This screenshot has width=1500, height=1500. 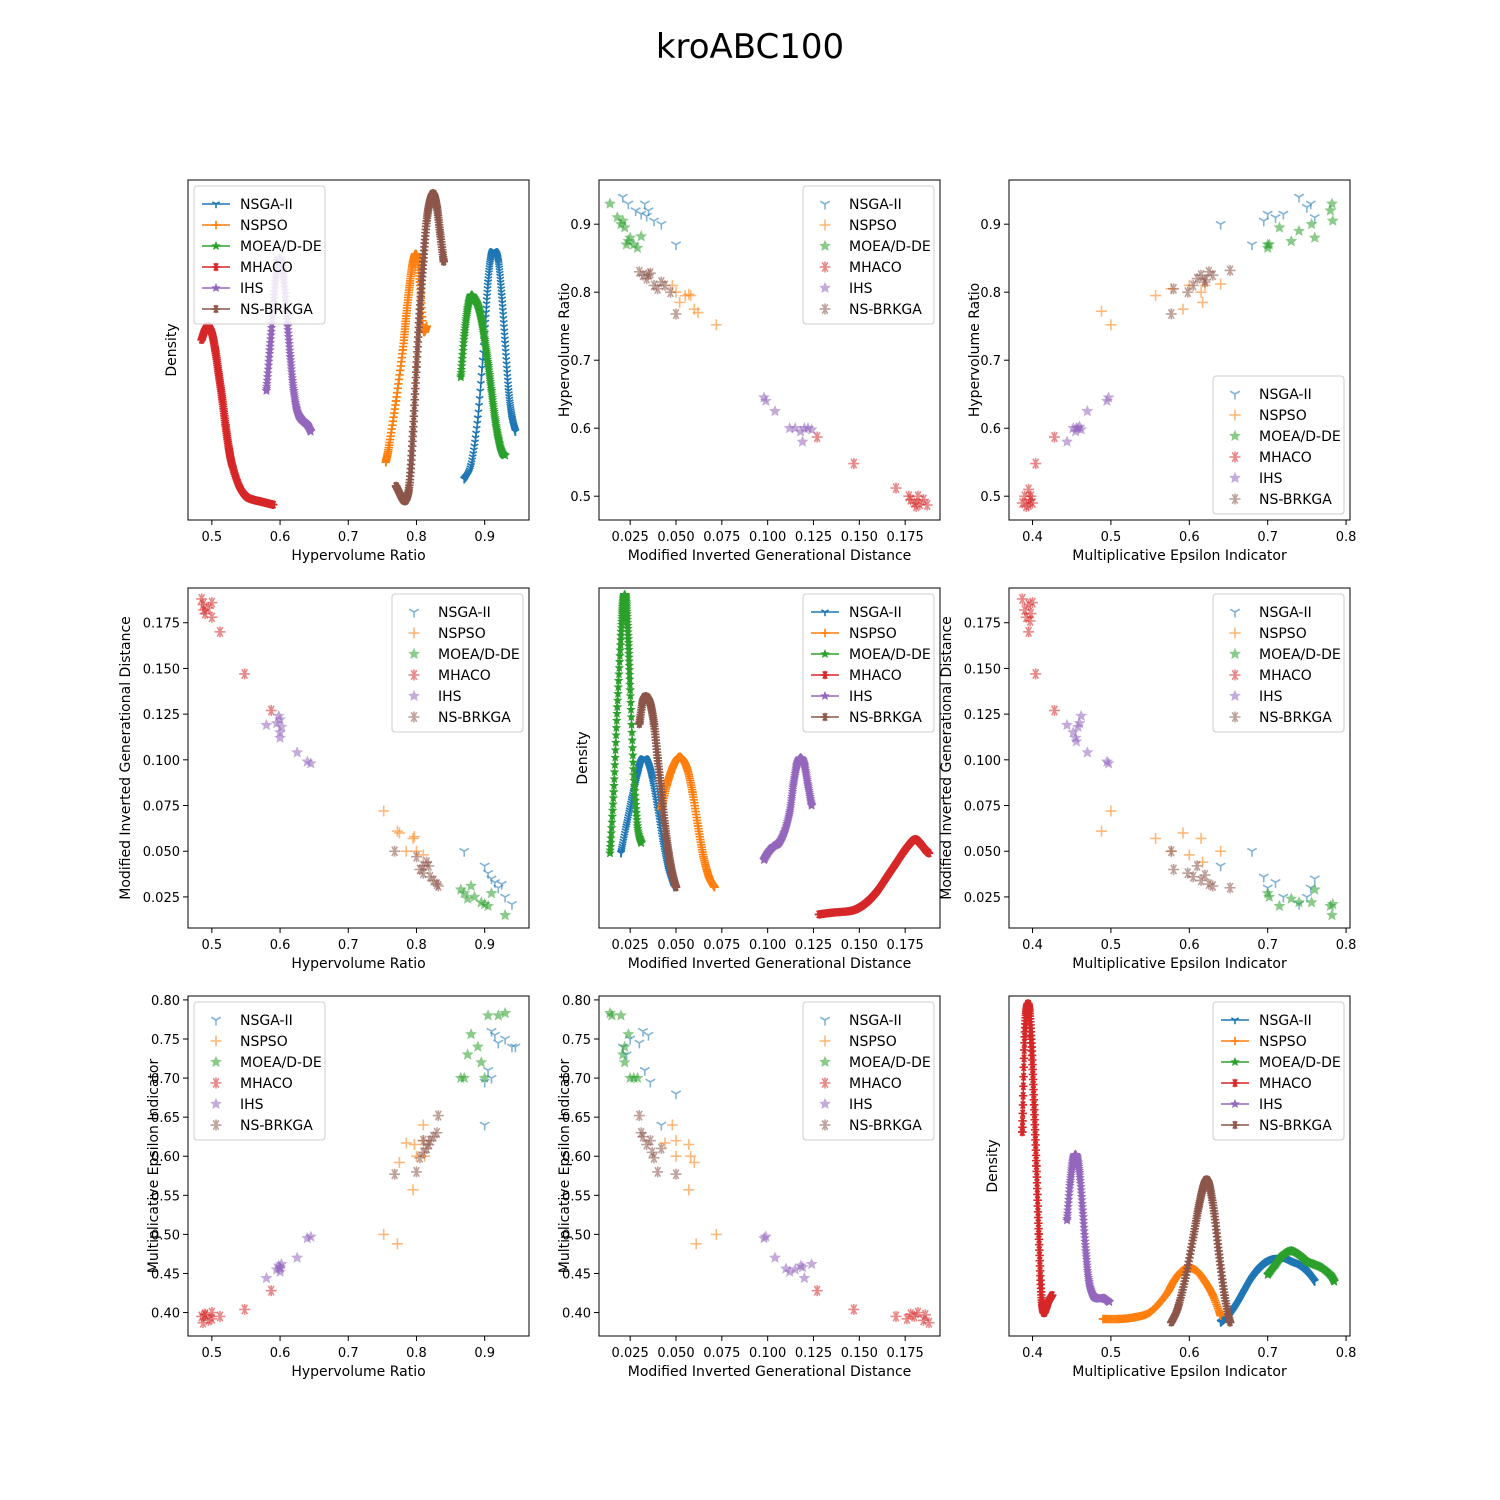 I want to click on legend-entry: NSPSO, so click(x=854, y=634).